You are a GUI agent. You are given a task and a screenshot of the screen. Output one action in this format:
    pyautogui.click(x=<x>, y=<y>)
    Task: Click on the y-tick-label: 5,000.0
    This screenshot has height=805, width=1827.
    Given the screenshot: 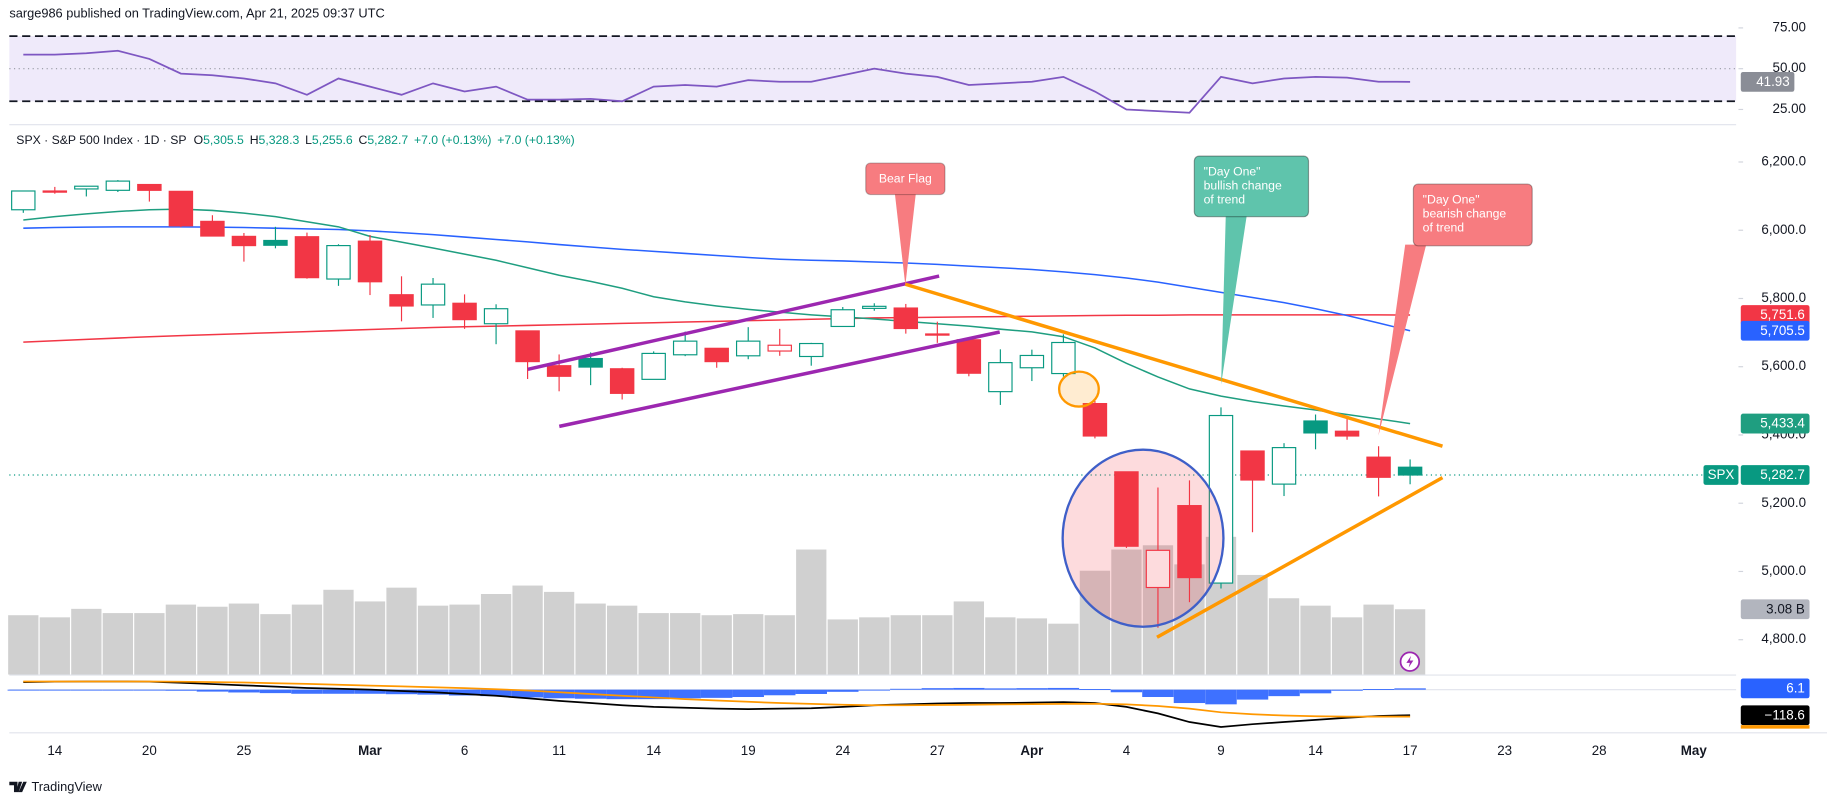 What is the action you would take?
    pyautogui.click(x=1783, y=570)
    